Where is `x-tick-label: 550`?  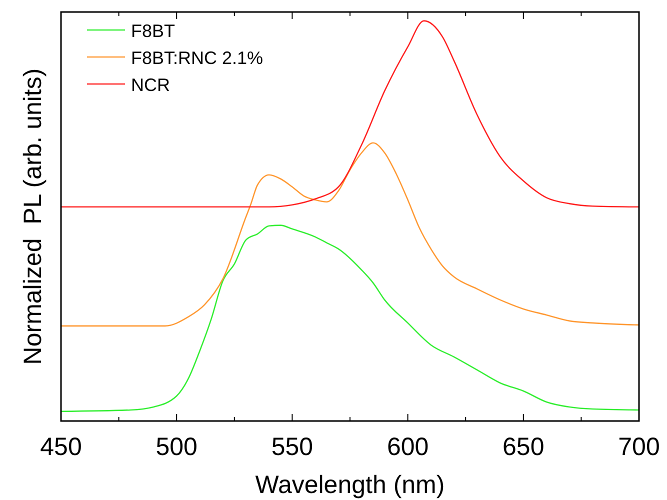 x-tick-label: 550 is located at coordinates (292, 447).